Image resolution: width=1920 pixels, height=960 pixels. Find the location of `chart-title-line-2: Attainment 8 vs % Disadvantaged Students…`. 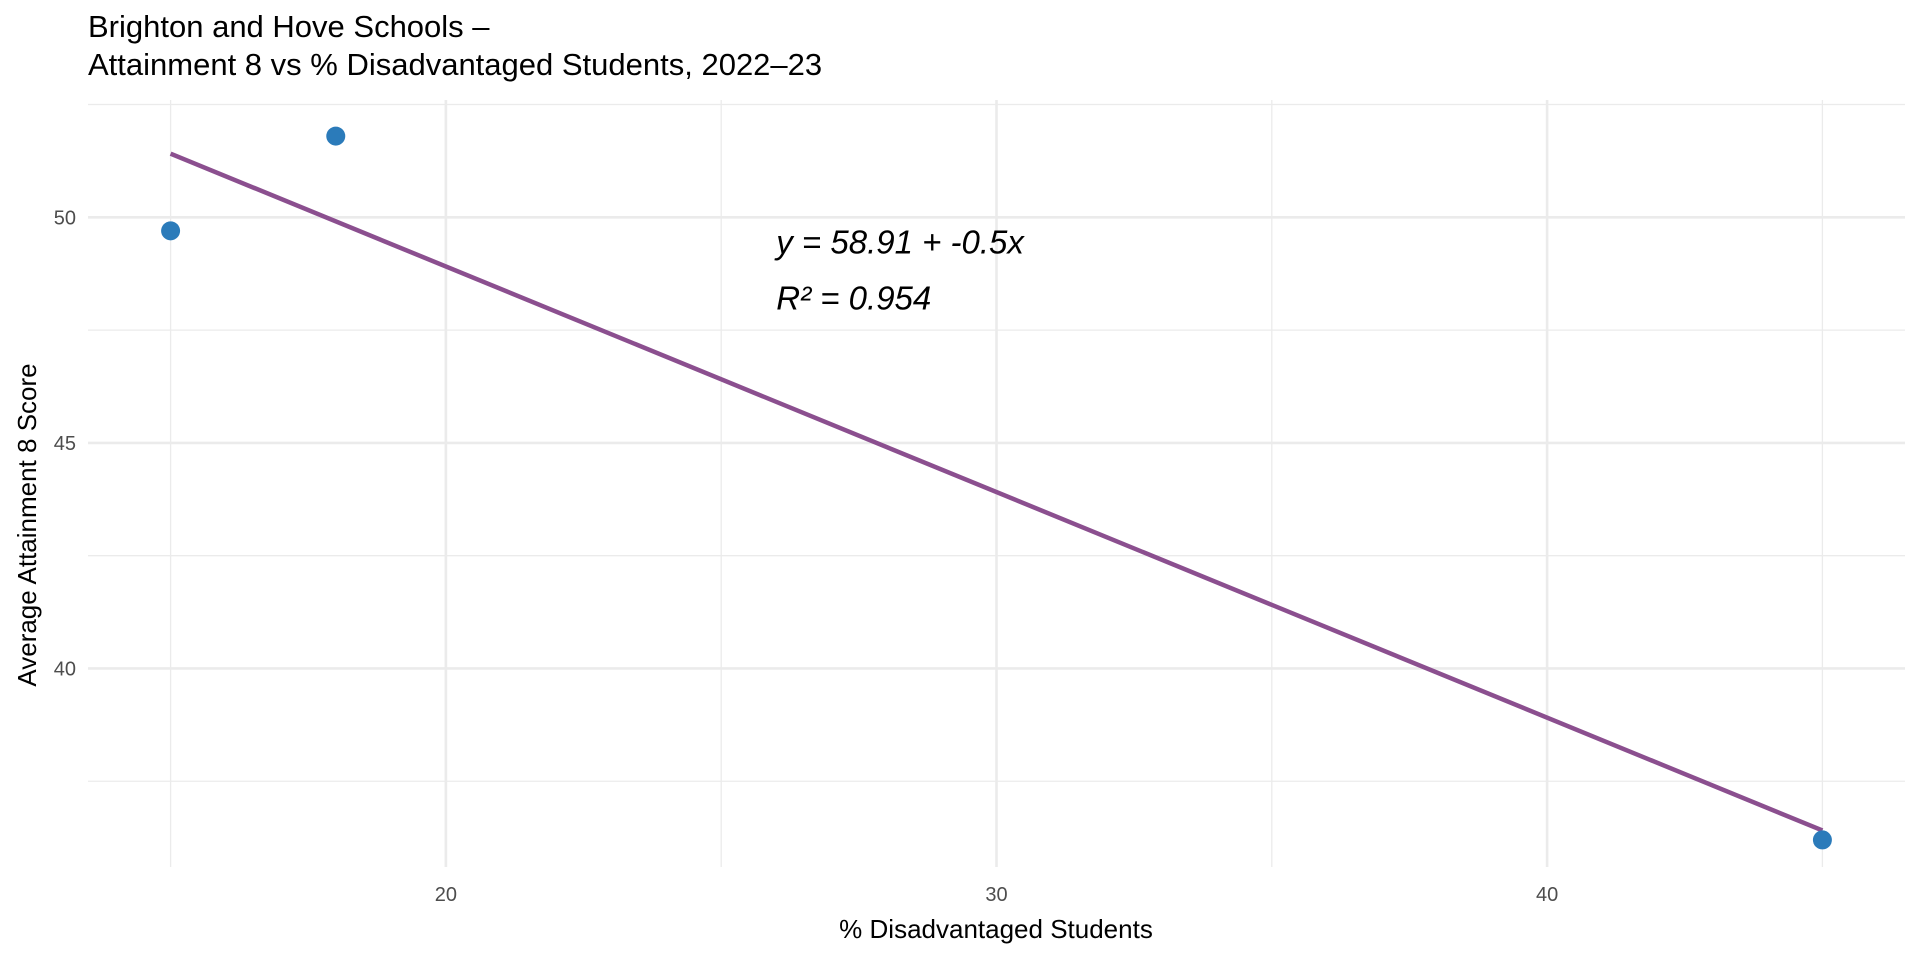

chart-title-line-2: Attainment 8 vs % Disadvantaged Students… is located at coordinates (455, 64).